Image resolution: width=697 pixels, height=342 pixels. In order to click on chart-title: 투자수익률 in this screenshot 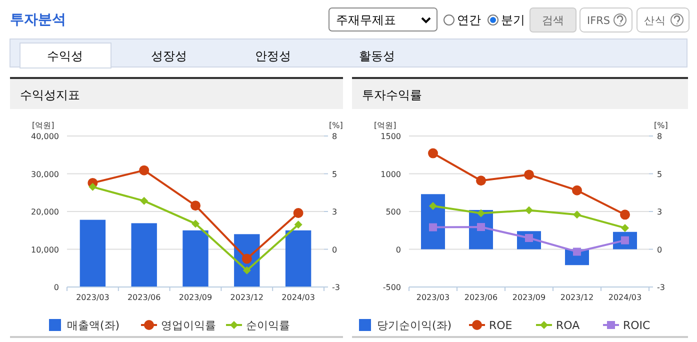, I will do `click(392, 95)`.